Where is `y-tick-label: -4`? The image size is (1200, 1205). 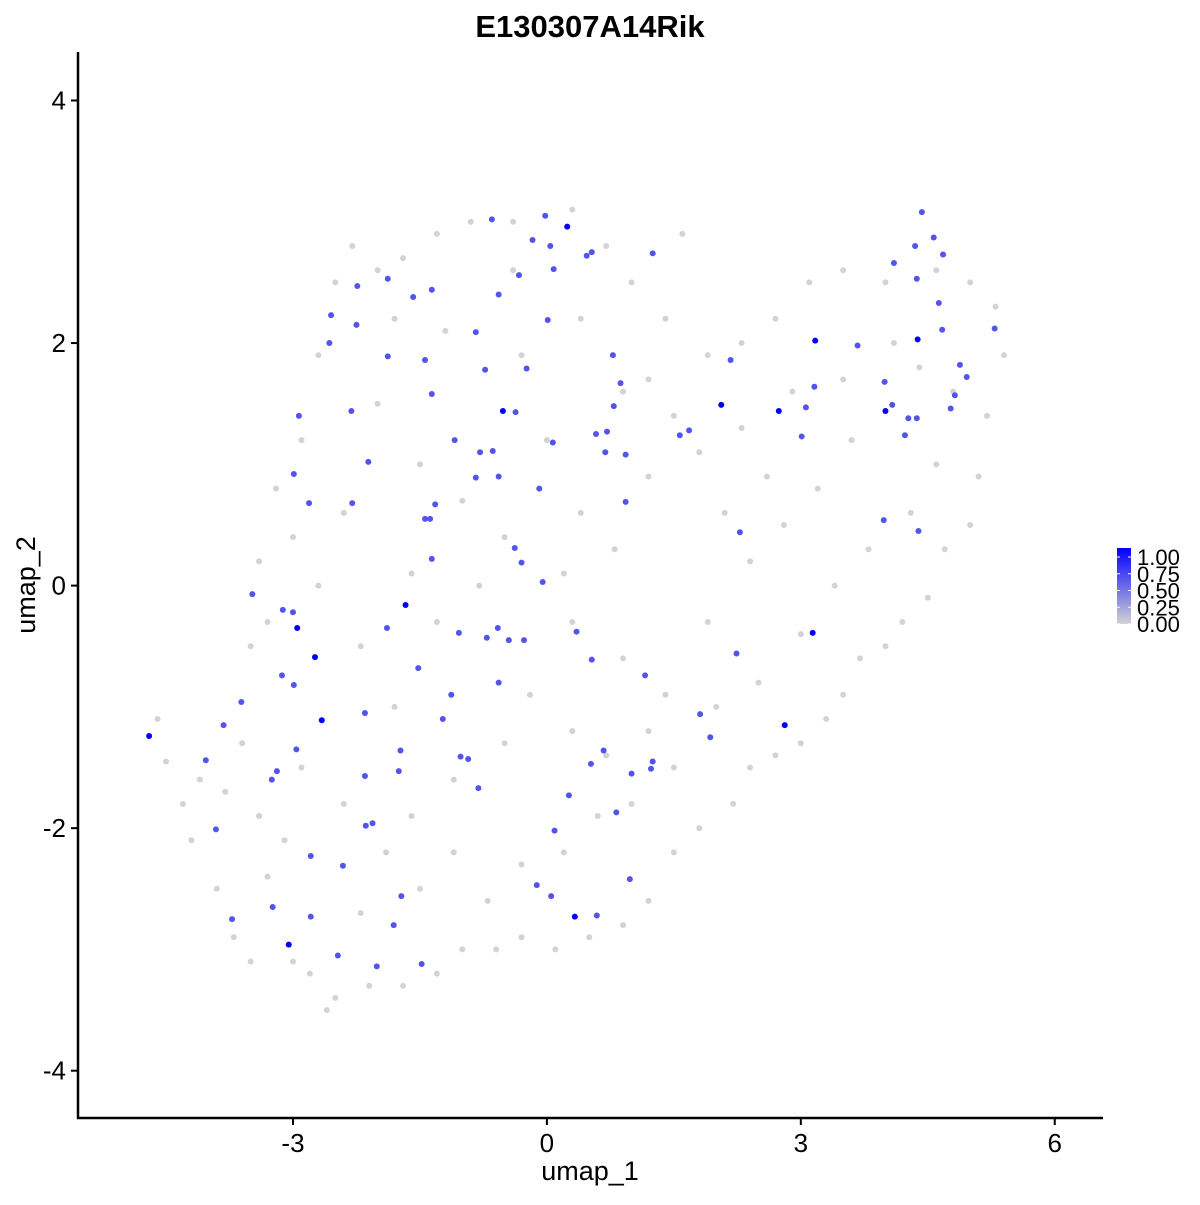 y-tick-label: -4 is located at coordinates (54, 1071).